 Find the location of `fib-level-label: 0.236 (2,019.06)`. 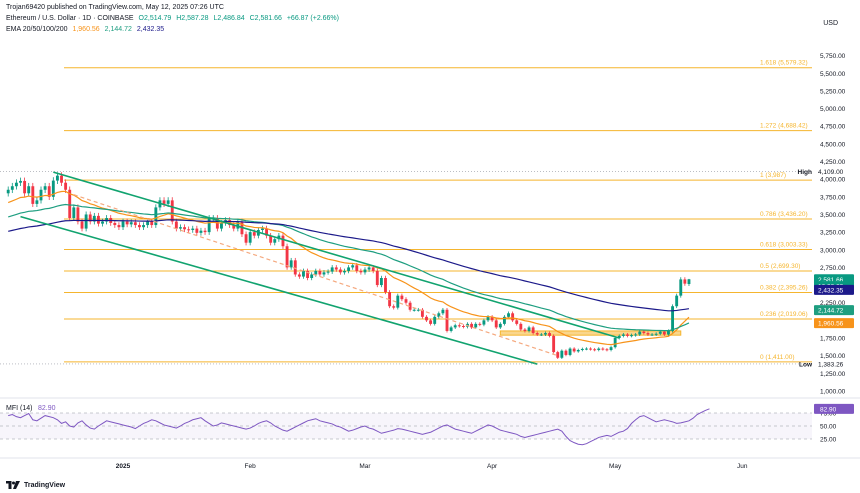

fib-level-label: 0.236 (2,019.06) is located at coordinates (784, 314).